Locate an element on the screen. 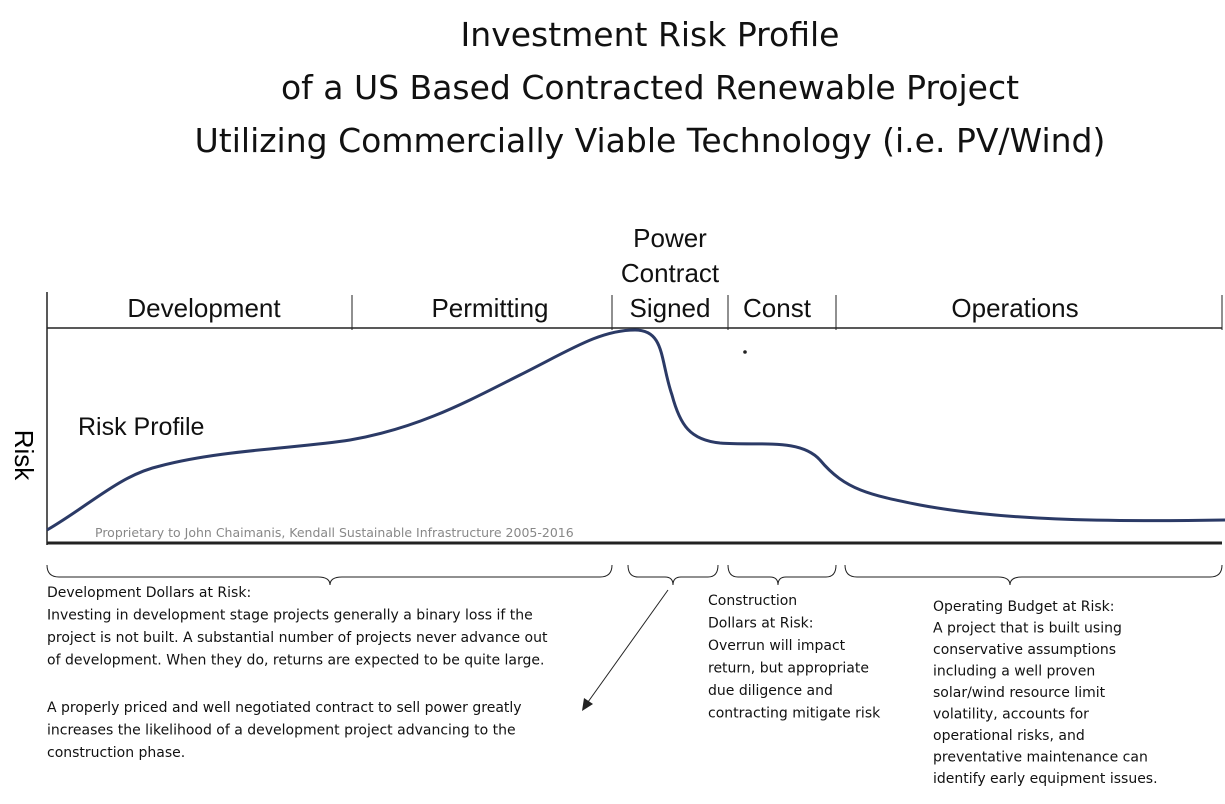 The width and height of the screenshot is (1225, 804). phase-label: Development is located at coordinates (204, 308).